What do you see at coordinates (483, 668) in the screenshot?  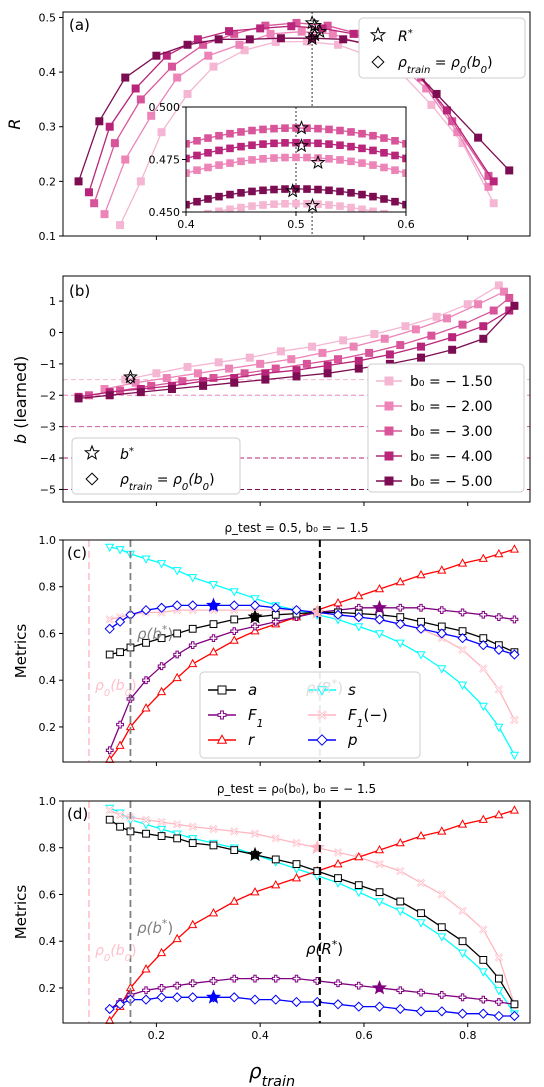 I see `panel-c-series-F₁(−)-point` at bounding box center [483, 668].